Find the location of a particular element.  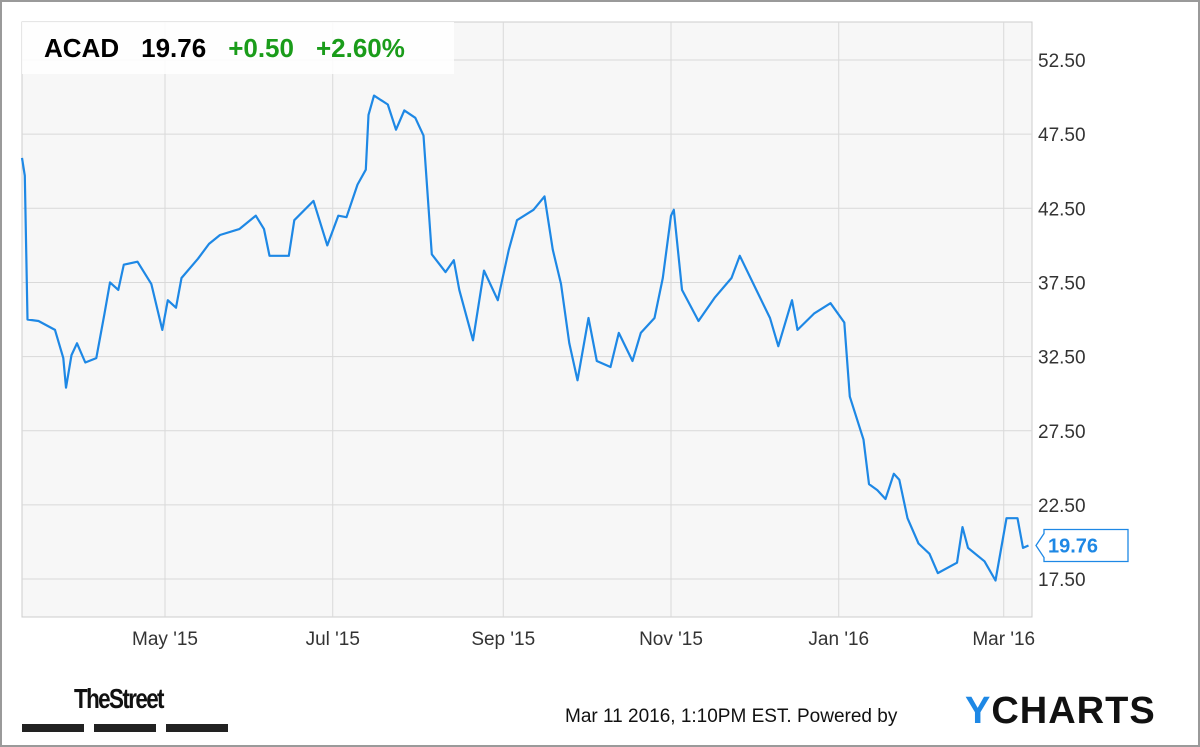

y-tick-label: 52.50 is located at coordinates (1062, 61).